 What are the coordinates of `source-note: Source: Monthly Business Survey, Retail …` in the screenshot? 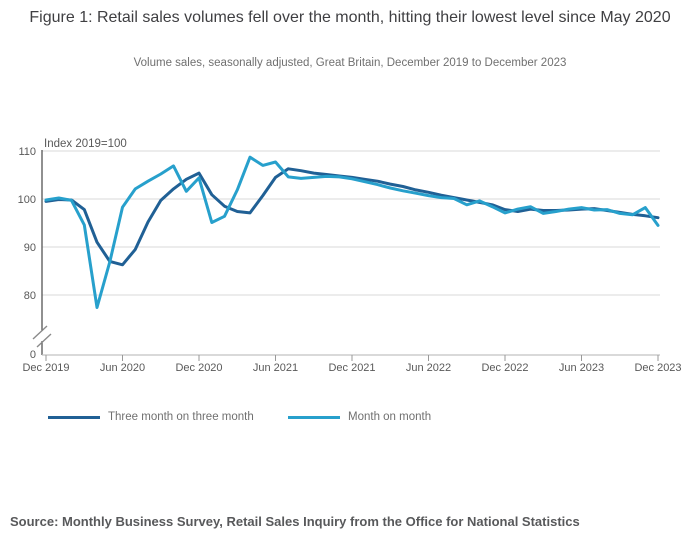 It's located at (295, 521).